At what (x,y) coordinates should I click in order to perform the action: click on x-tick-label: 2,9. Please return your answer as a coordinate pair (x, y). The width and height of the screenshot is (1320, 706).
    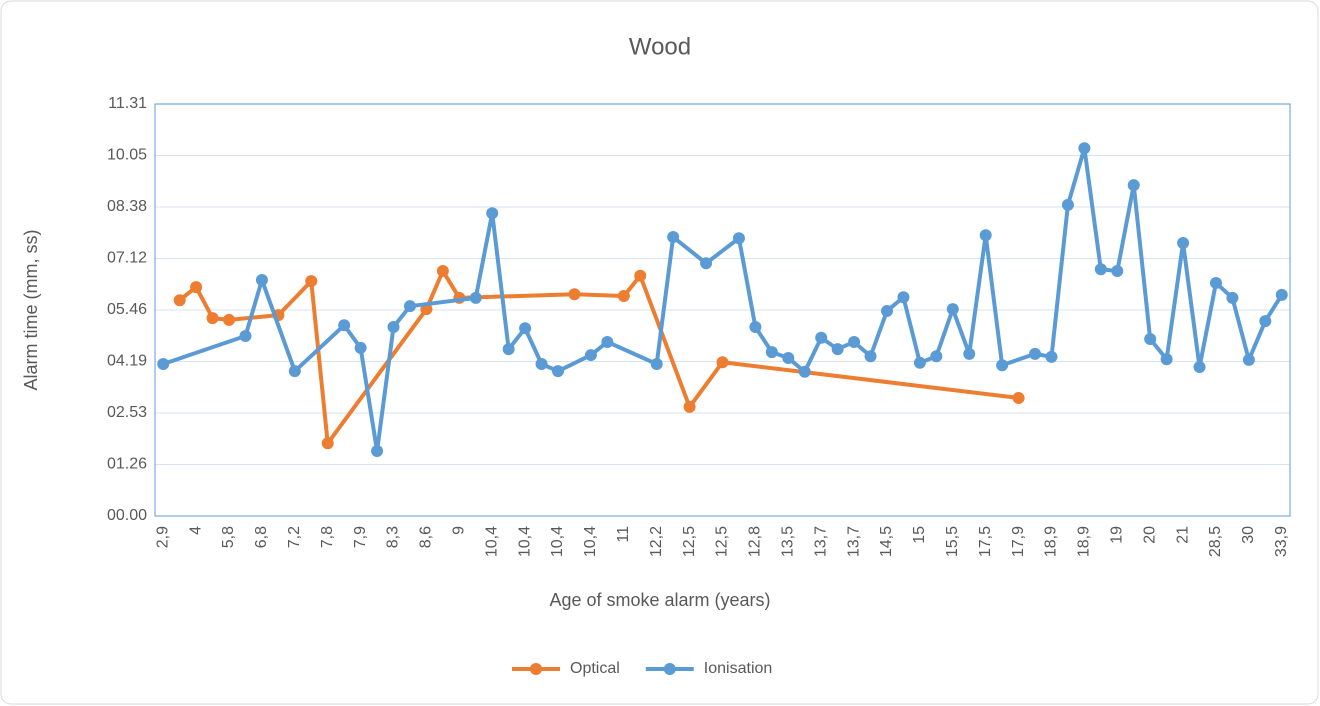
    Looking at the image, I should click on (162, 537).